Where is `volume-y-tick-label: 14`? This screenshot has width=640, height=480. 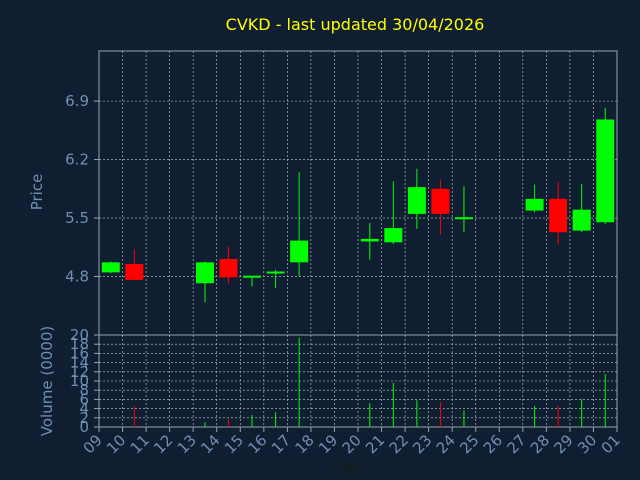
volume-y-tick-label: 14 is located at coordinates (79, 363).